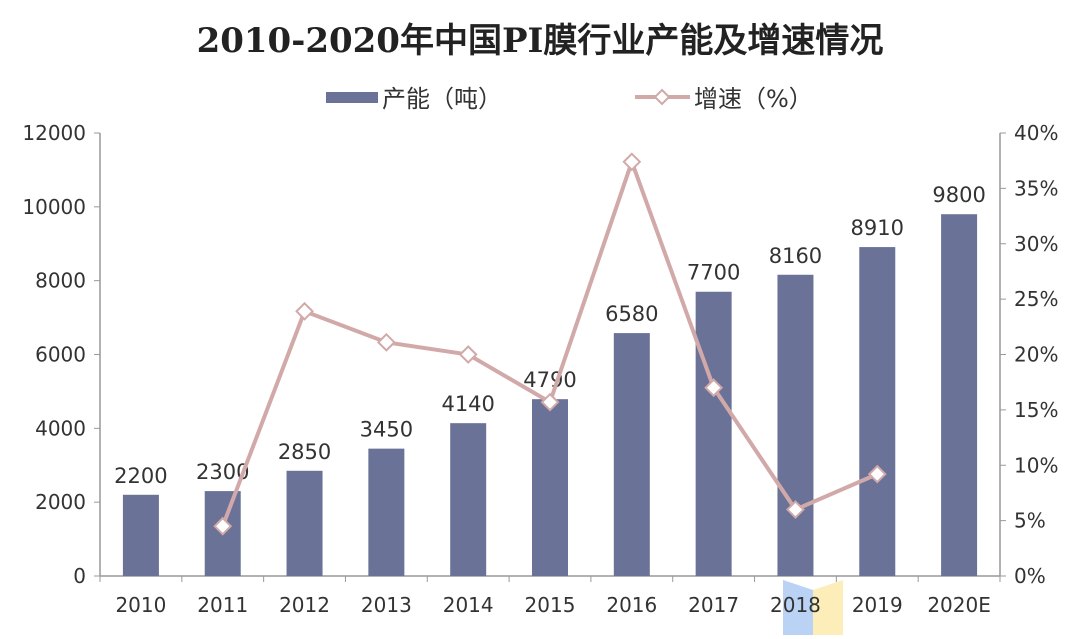  What do you see at coordinates (386, 342) in the screenshot?
I see `growth-point-2013` at bounding box center [386, 342].